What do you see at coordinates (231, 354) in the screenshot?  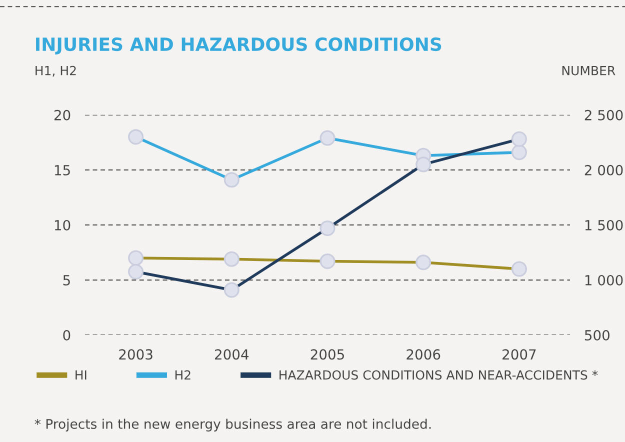 I see `x-tick-label: 2004` at bounding box center [231, 354].